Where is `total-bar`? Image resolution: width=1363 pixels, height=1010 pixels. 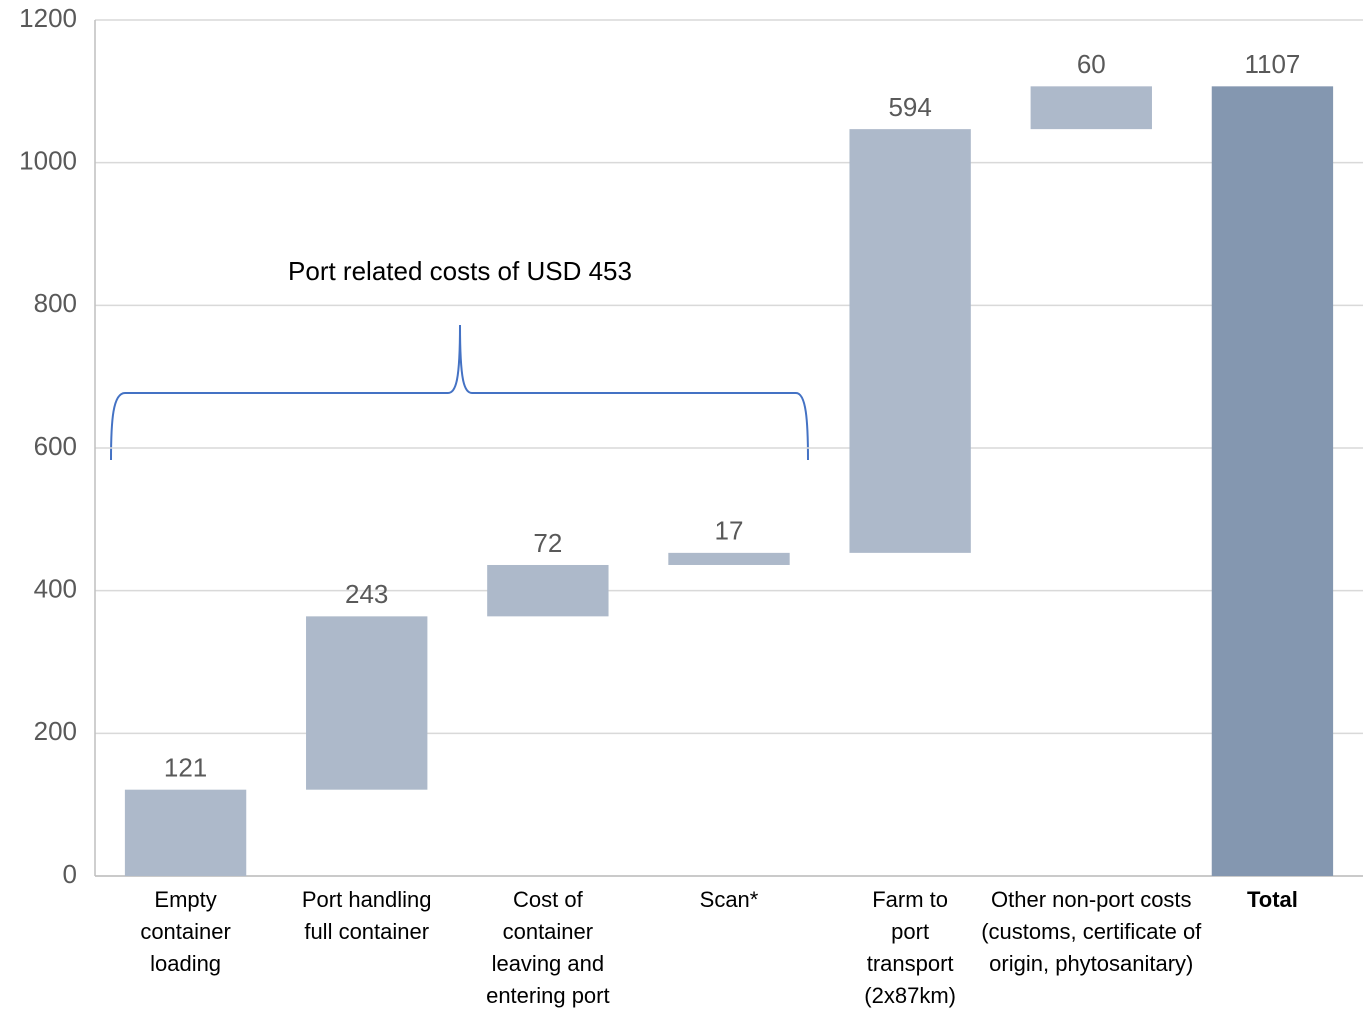 total-bar is located at coordinates (1272, 481).